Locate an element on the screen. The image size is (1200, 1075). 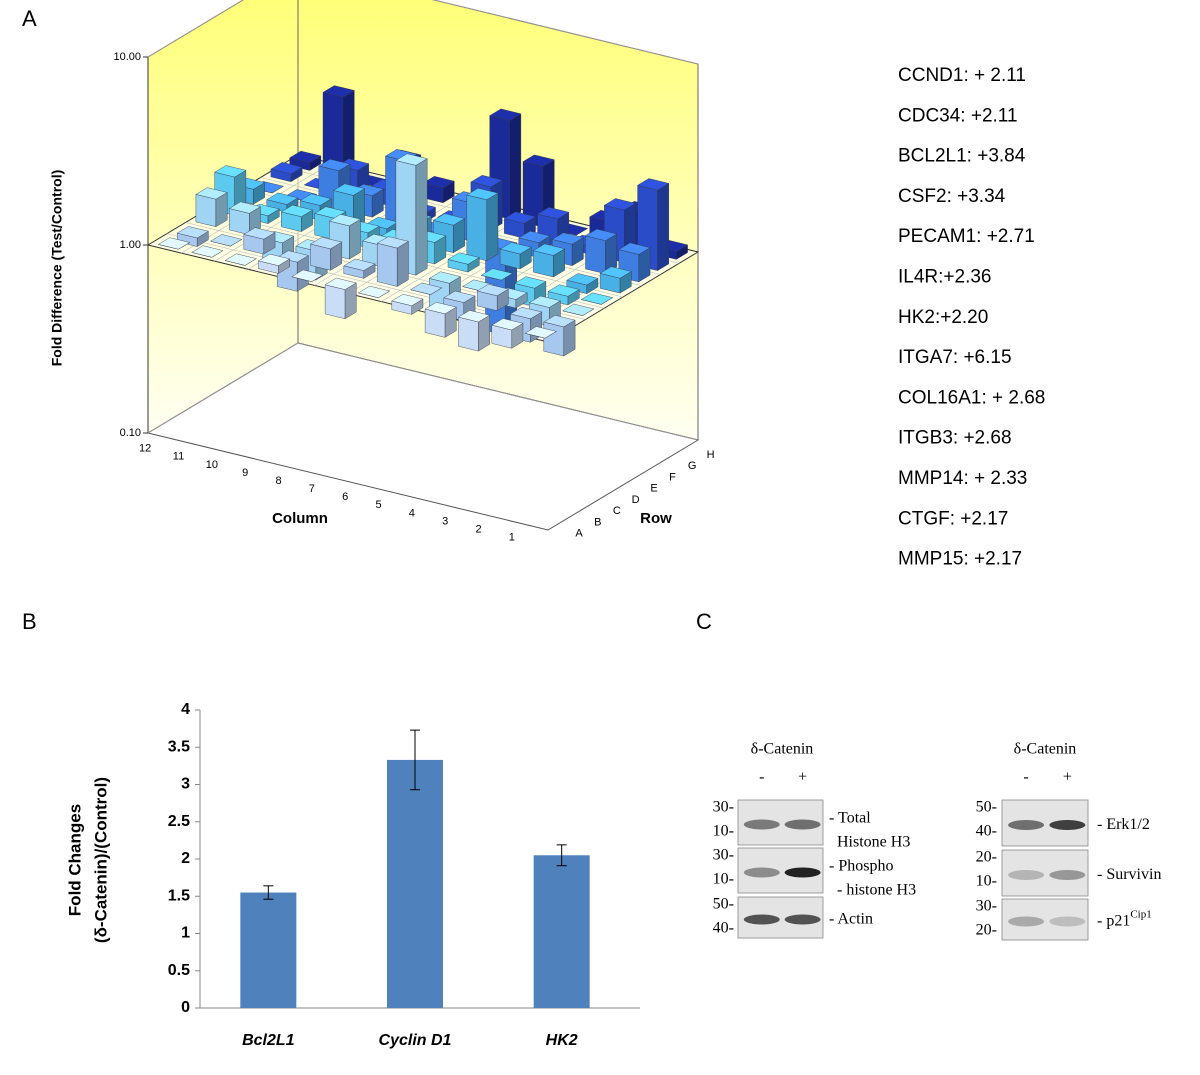
size-marker: 10- is located at coordinates (723, 831).